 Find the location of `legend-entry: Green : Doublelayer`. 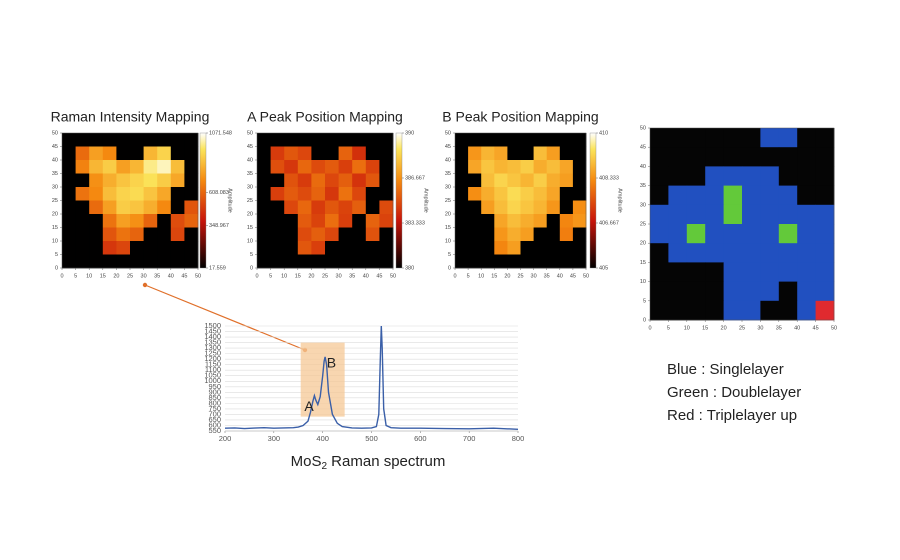

legend-entry: Green : Doublelayer is located at coordinates (734, 392).